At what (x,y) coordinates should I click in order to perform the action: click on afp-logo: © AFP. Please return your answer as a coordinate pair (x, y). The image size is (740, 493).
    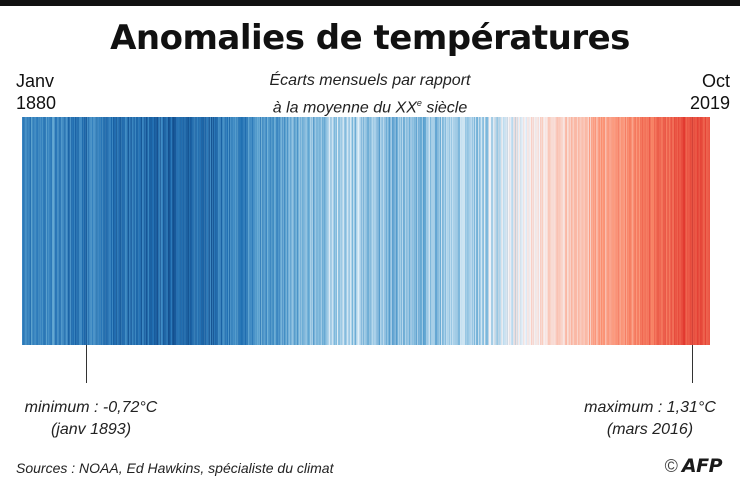
    Looking at the image, I should click on (694, 466).